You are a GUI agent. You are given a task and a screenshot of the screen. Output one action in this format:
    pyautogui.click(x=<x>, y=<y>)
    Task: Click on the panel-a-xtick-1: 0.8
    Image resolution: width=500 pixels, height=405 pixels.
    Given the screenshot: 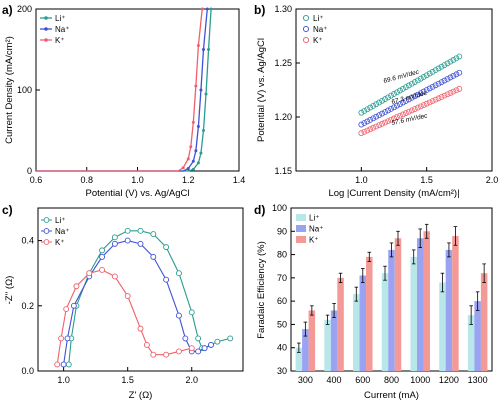 What is the action you would take?
    pyautogui.click(x=86, y=180)
    